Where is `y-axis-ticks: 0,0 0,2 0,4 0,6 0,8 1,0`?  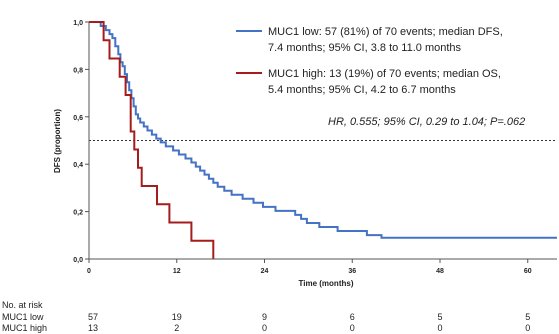
y-axis-ticks: 0,0 0,2 0,4 0,6 0,8 1,0 is located at coordinates (81, 142).